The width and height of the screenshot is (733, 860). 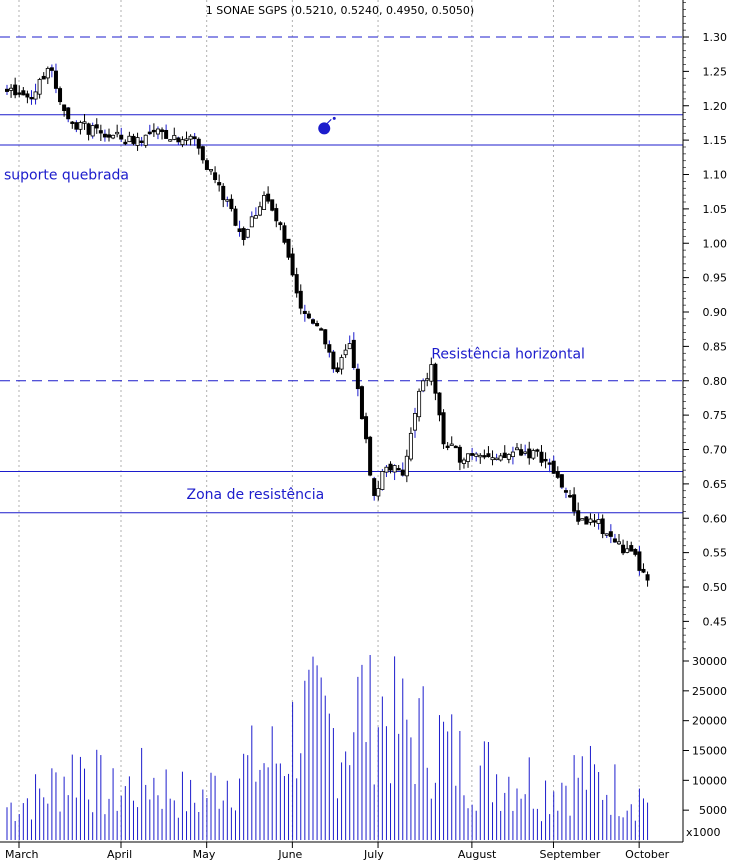 I want to click on month-label: April, so click(x=119, y=854).